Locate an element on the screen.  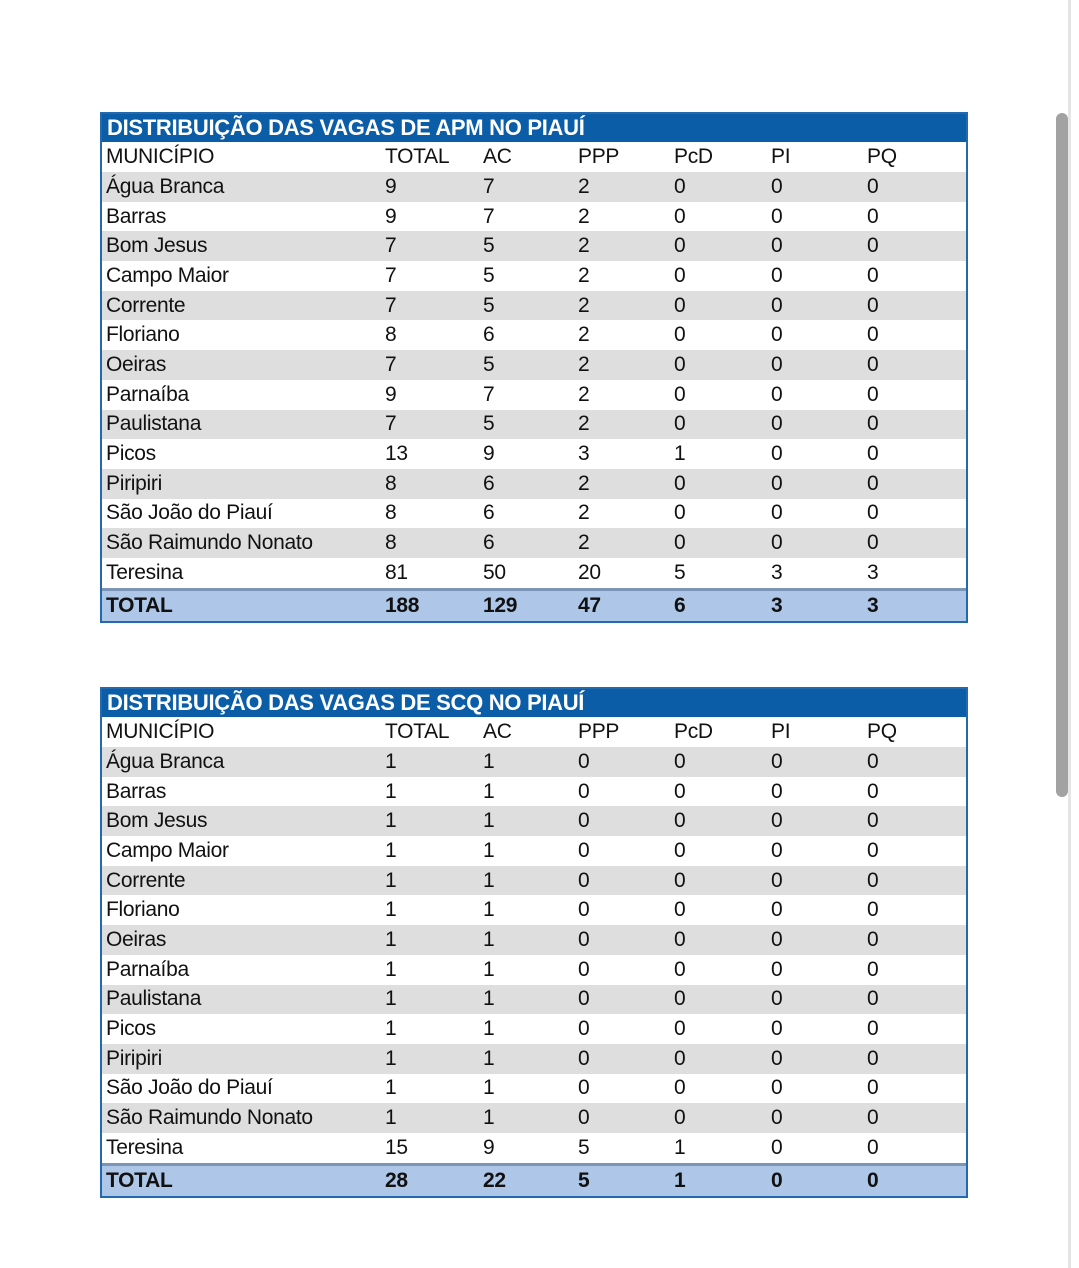
table-row-campo-maior: Campo Maior 1 1 0 0 0 0 is located at coordinates (534, 851).